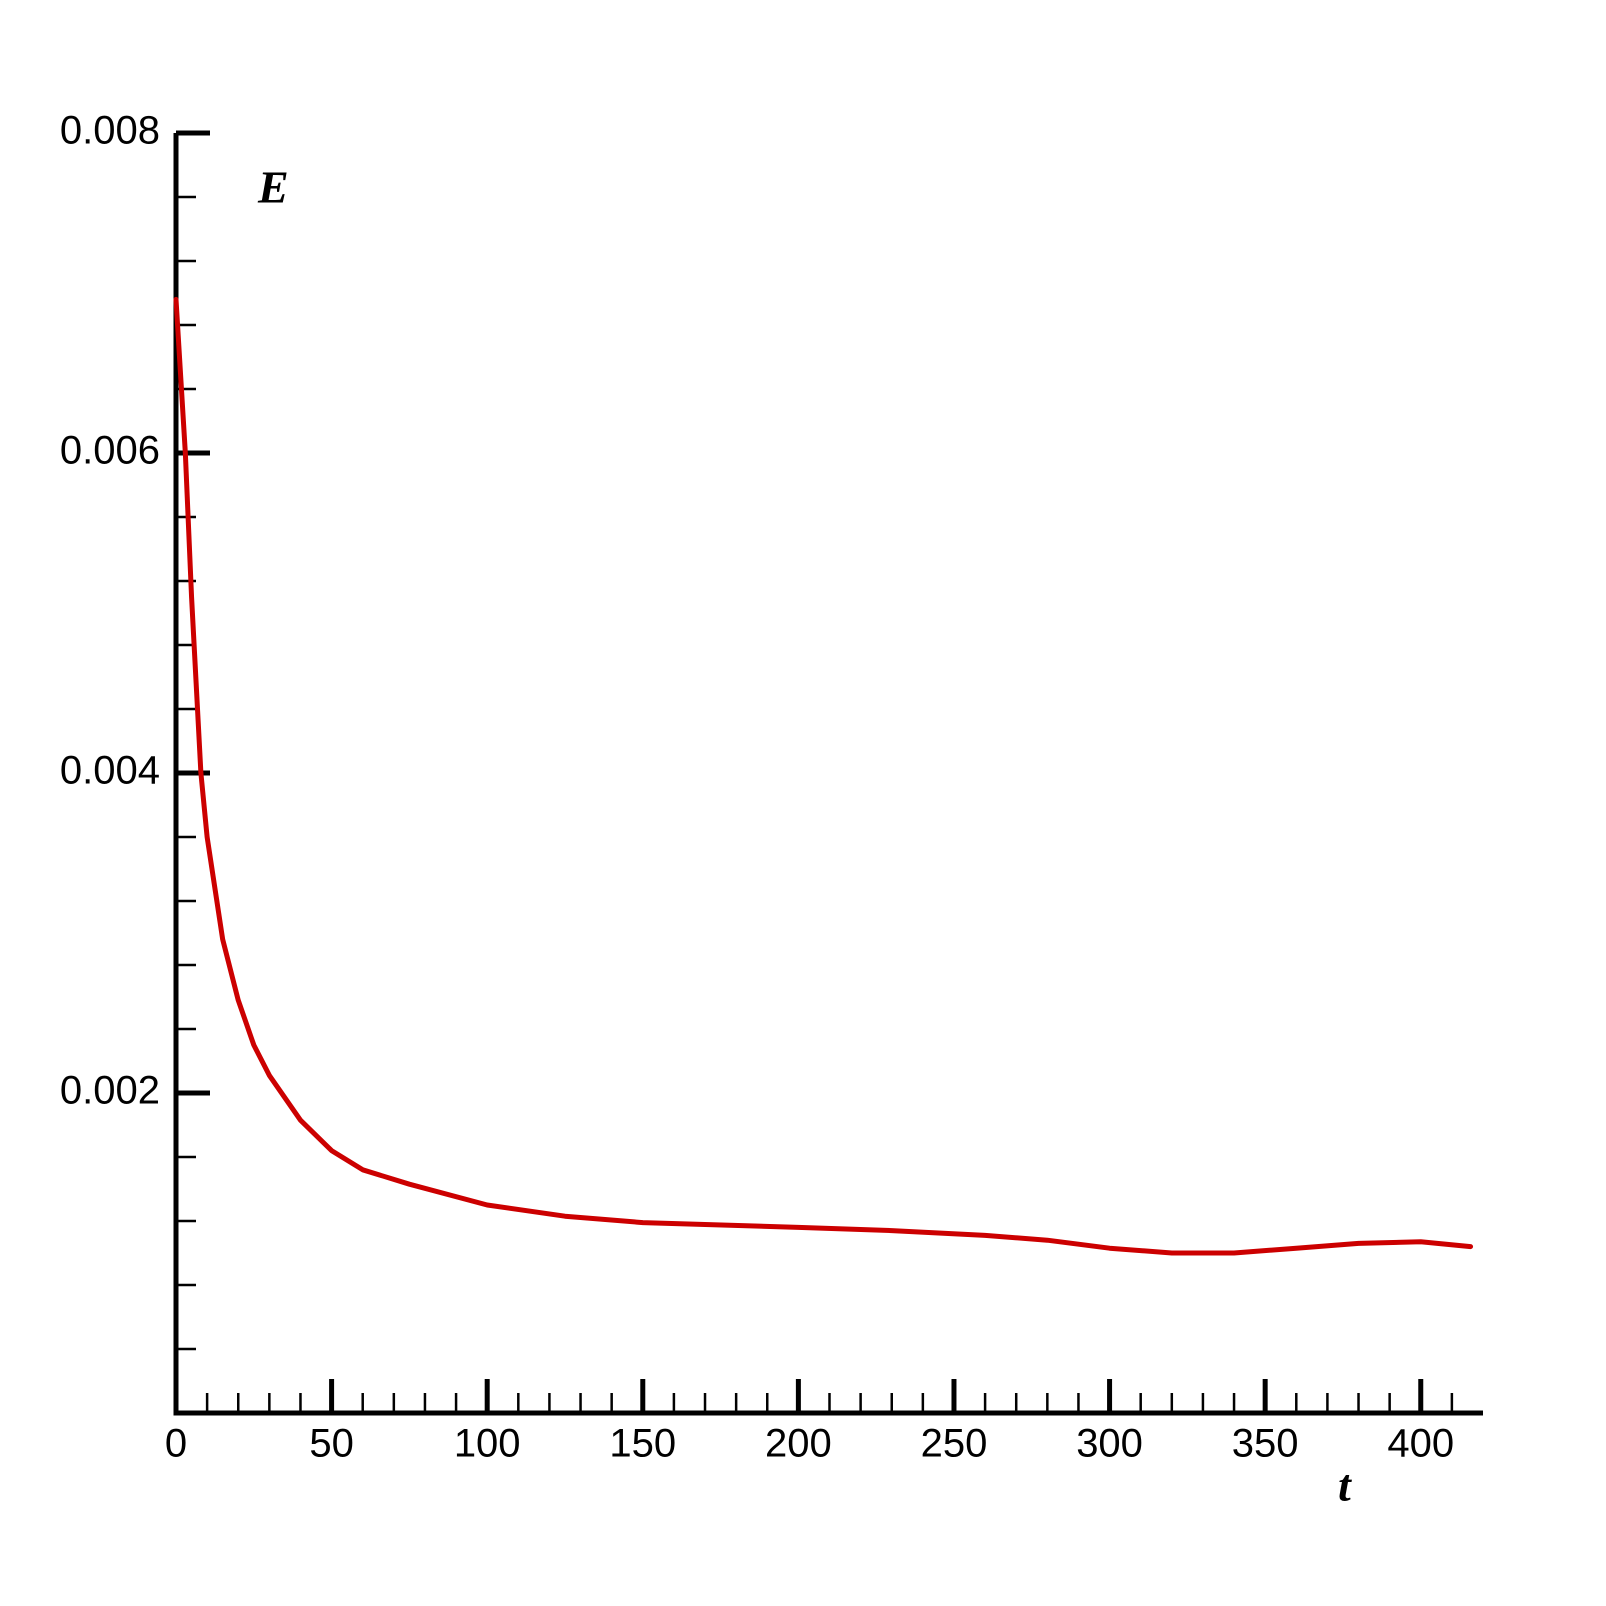 This screenshot has width=1606, height=1606. What do you see at coordinates (642, 1444) in the screenshot?
I see `x-tick-label: 150` at bounding box center [642, 1444].